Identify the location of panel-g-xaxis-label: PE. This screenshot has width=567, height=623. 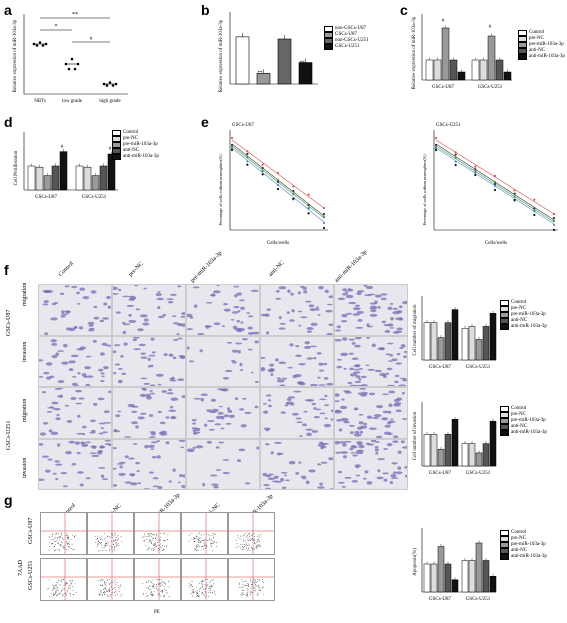
(157, 612).